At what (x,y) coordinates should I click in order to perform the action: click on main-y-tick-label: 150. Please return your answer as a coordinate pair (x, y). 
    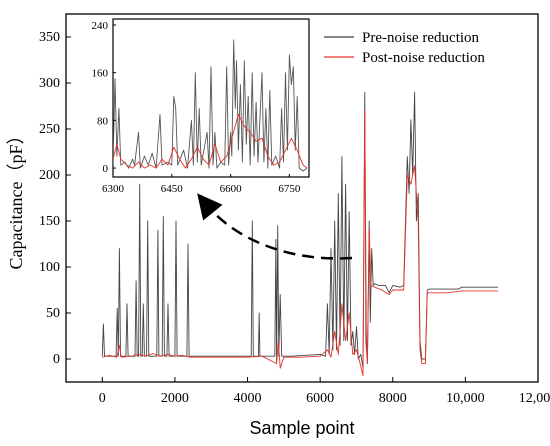
    Looking at the image, I should click on (49, 221).